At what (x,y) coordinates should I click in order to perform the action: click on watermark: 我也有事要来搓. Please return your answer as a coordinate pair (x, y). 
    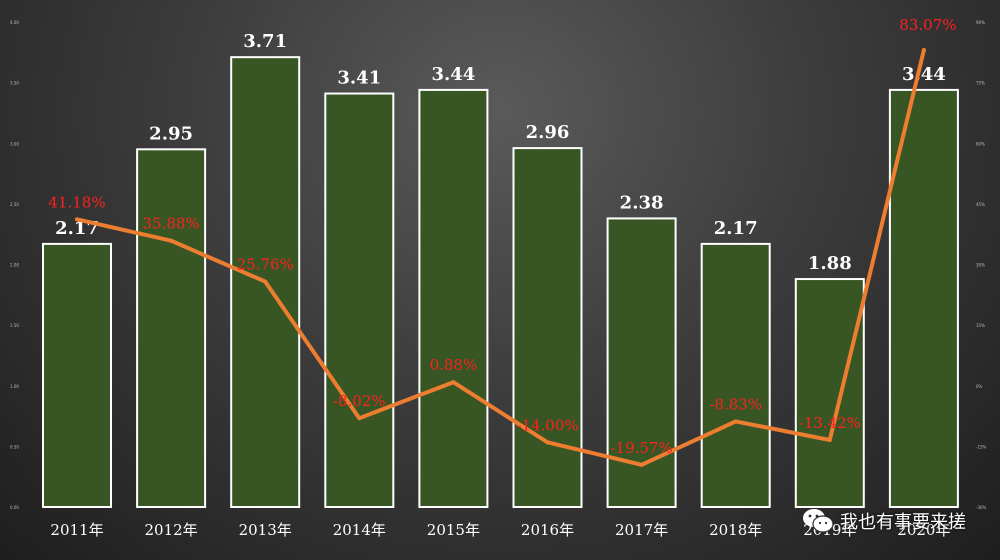
    Looking at the image, I should click on (884, 521).